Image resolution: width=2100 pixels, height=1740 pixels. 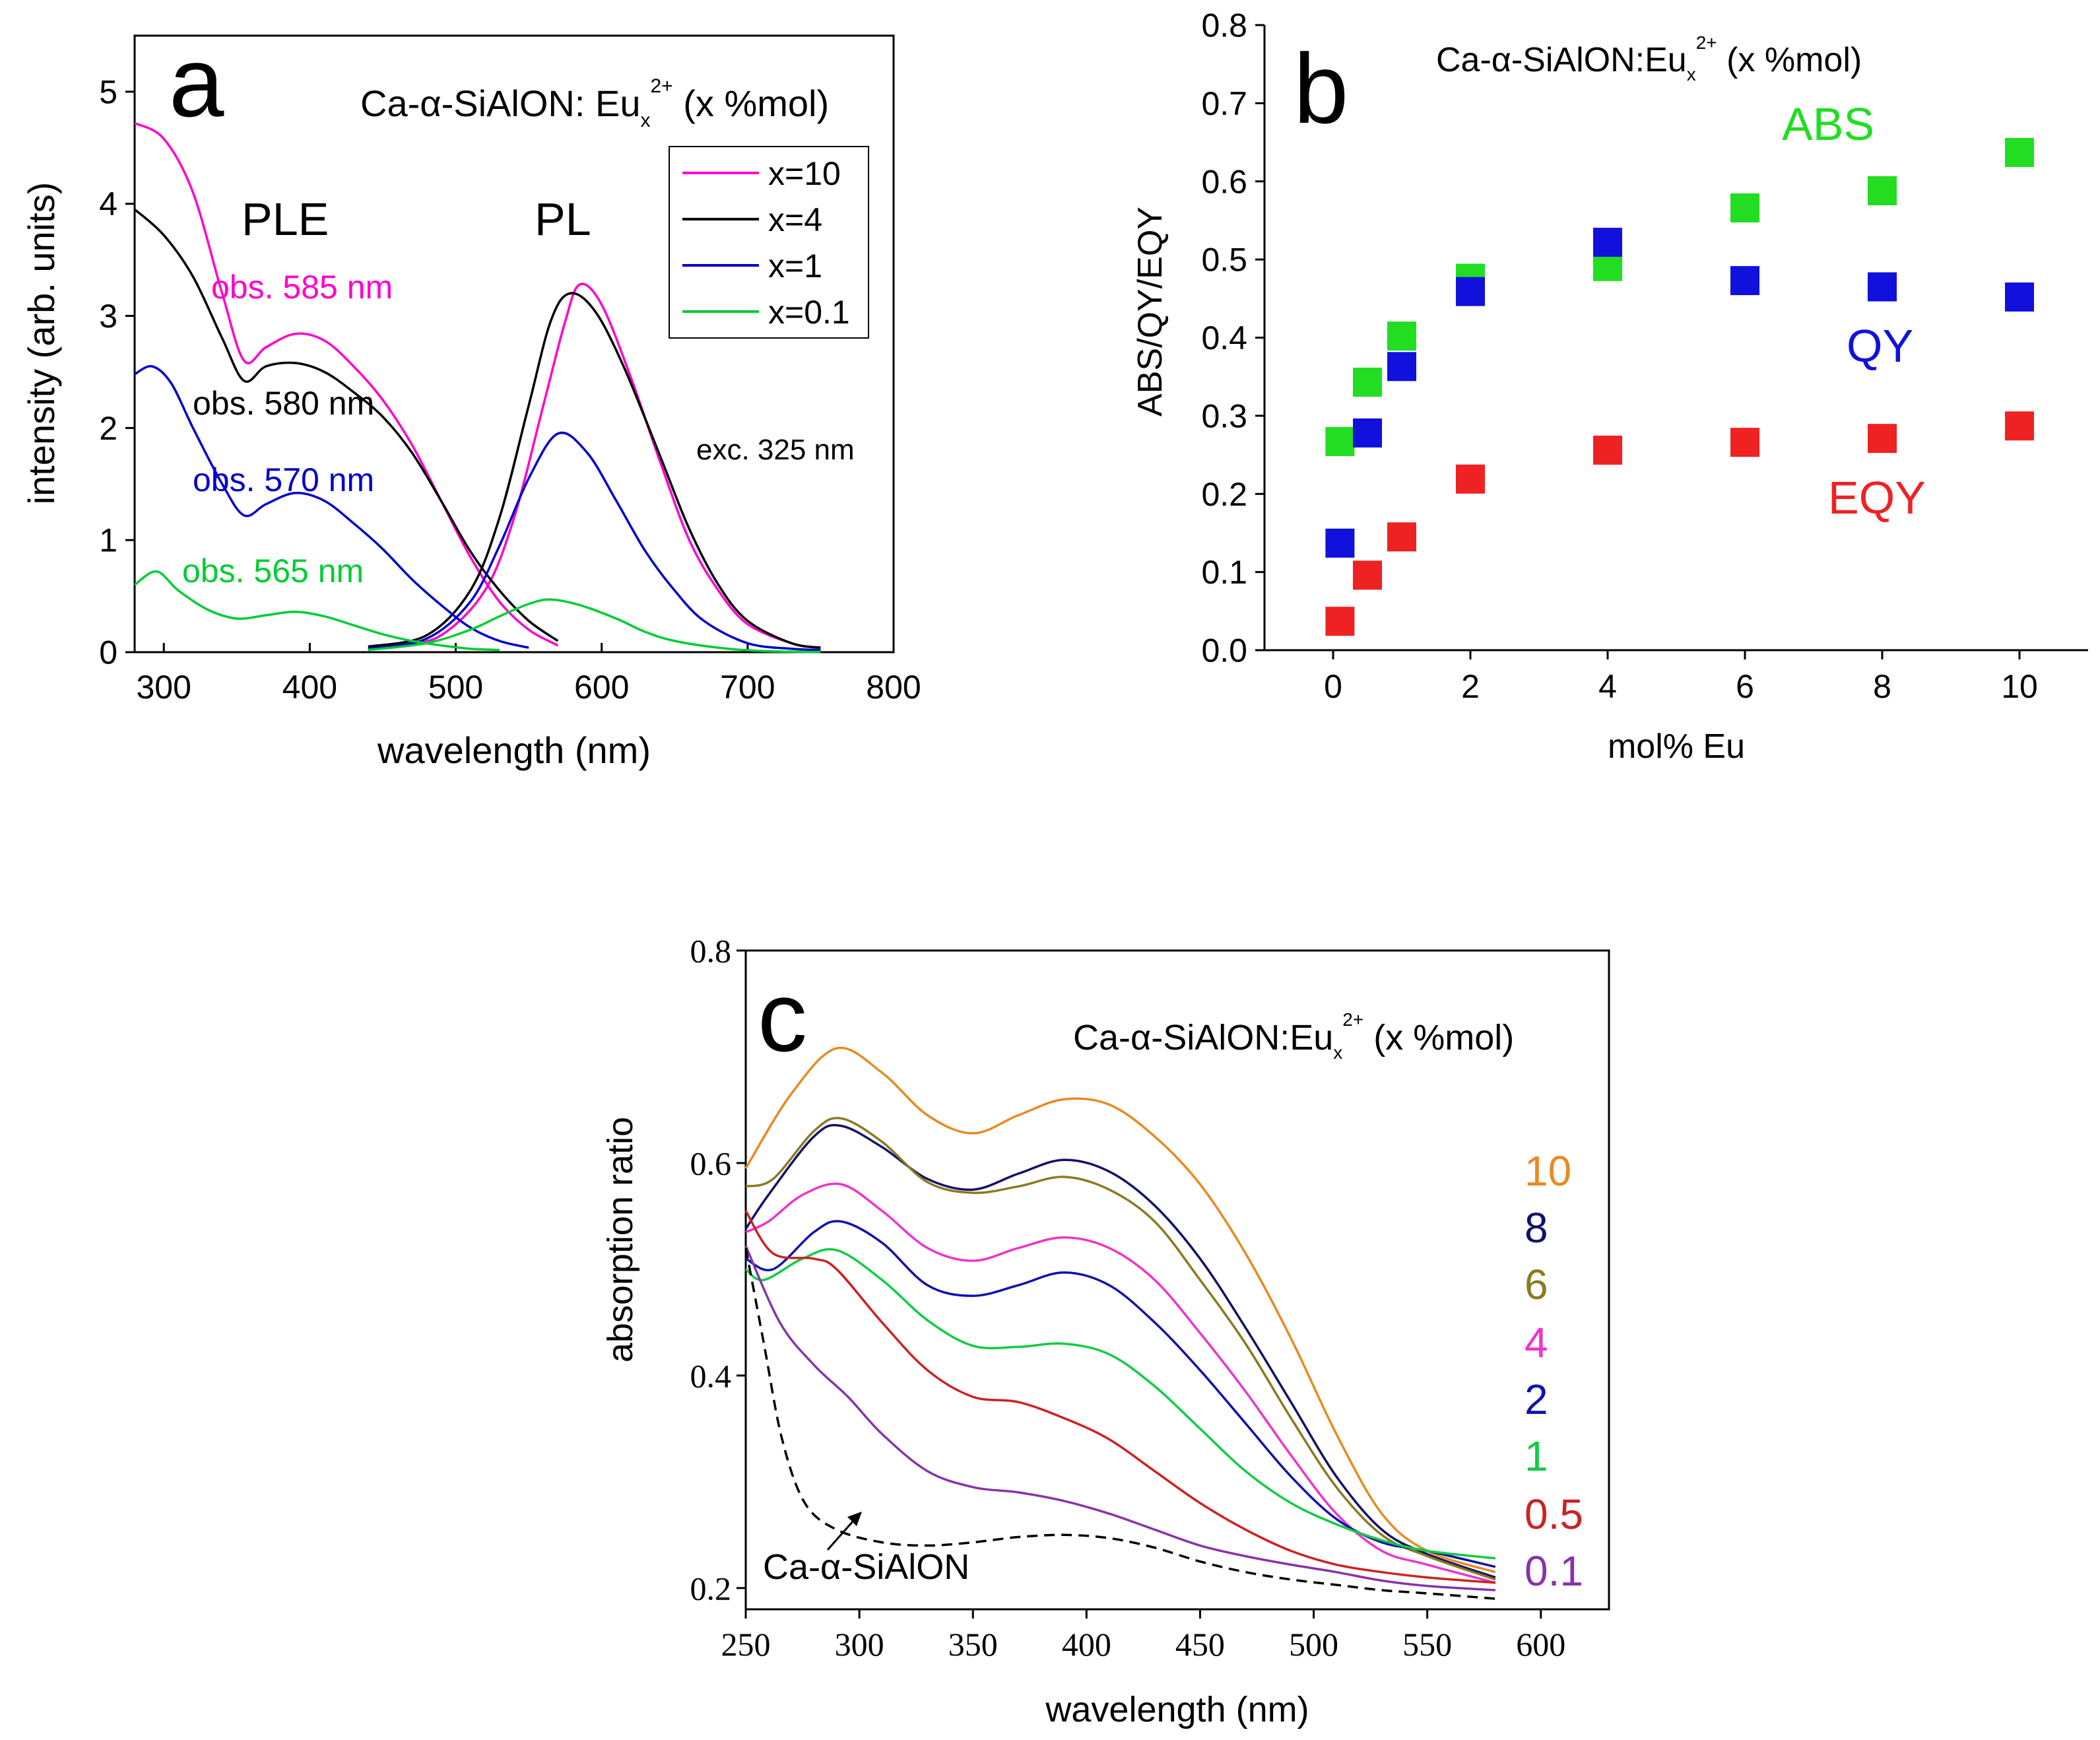 What do you see at coordinates (893, 688) in the screenshot?
I see `x-tick-label: 800` at bounding box center [893, 688].